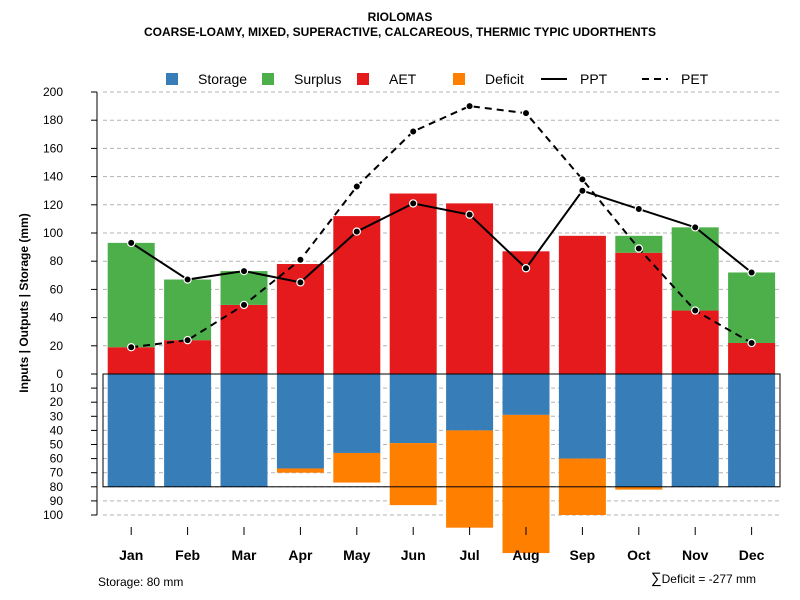 This screenshot has height=600, width=800. What do you see at coordinates (300, 555) in the screenshot?
I see `x-tick-label: Apr` at bounding box center [300, 555].